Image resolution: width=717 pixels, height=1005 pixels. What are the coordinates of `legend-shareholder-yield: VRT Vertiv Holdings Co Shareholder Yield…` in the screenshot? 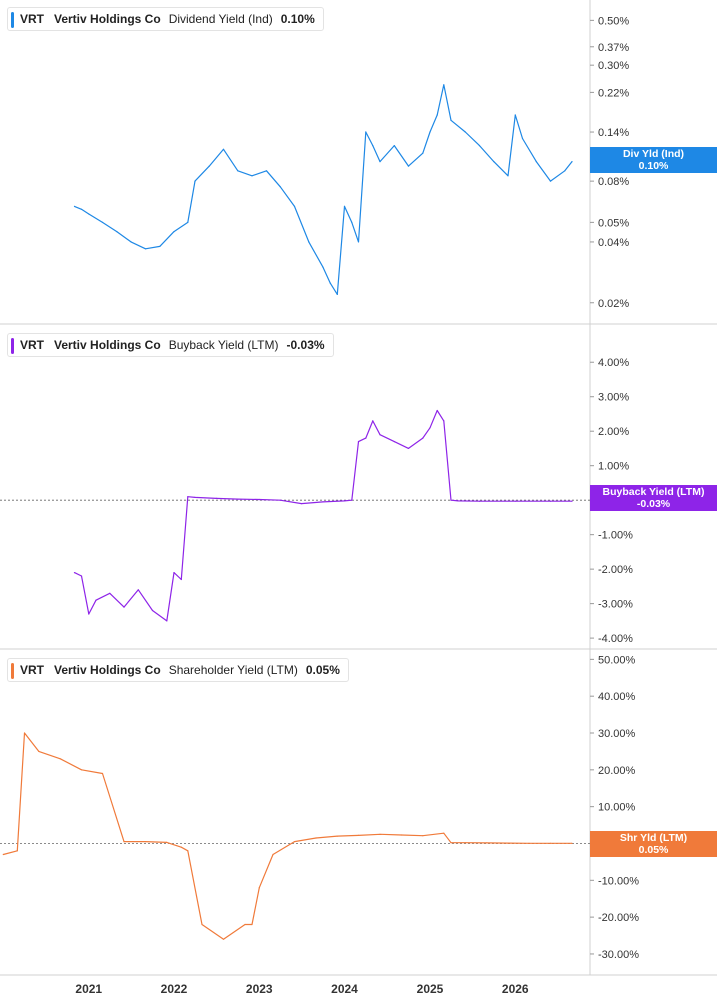 It's located at (178, 670).